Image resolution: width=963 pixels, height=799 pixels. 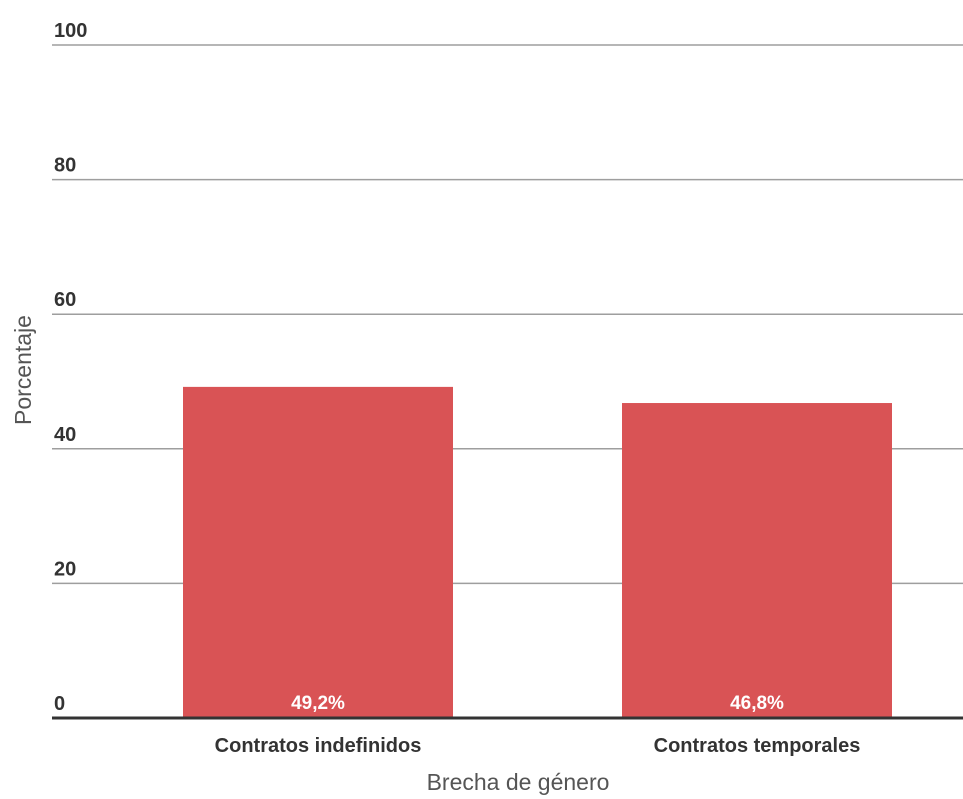 I want to click on y-tick-label: 20, so click(x=65, y=569).